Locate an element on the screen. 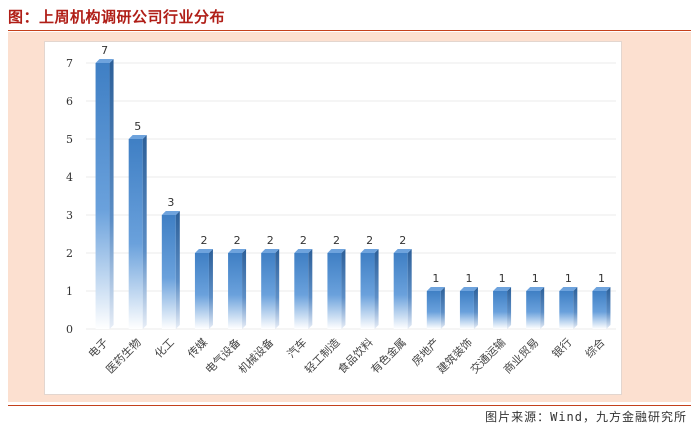 Image resolution: width=699 pixels, height=432 pixels. x-category-label: 电气设备 is located at coordinates (222, 355).